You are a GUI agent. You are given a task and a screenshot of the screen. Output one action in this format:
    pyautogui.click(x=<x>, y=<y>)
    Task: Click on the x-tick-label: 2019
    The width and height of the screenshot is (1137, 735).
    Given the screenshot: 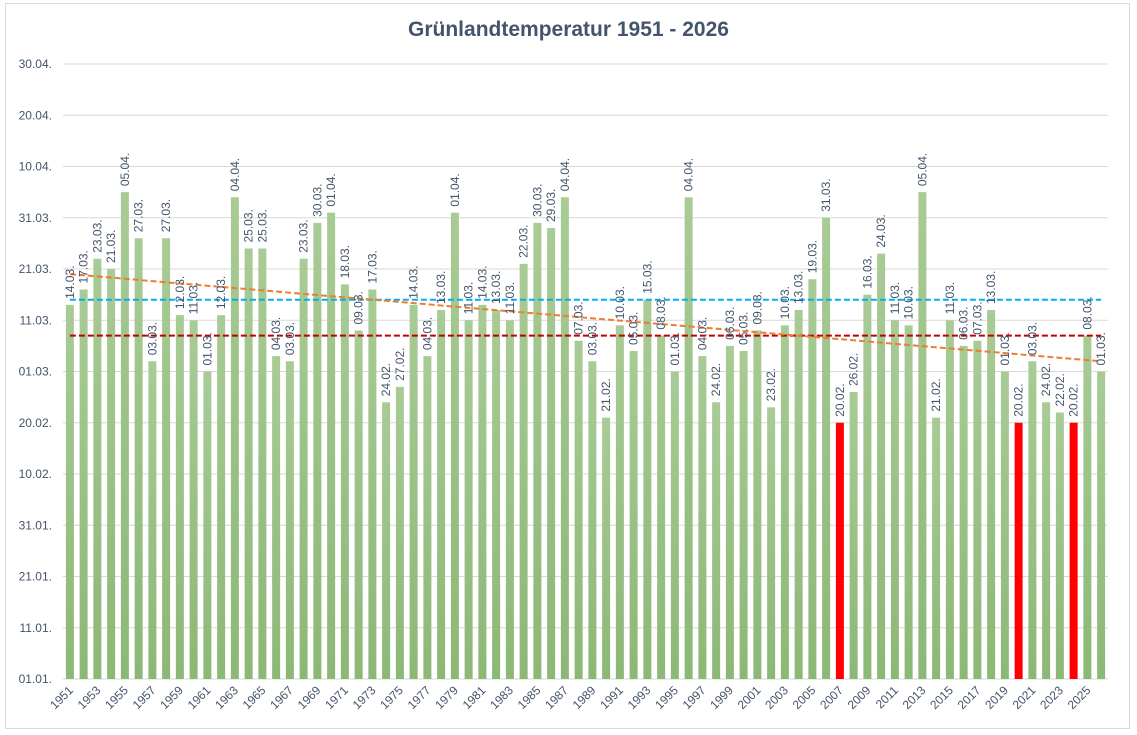 What is the action you would take?
    pyautogui.click(x=996, y=697)
    